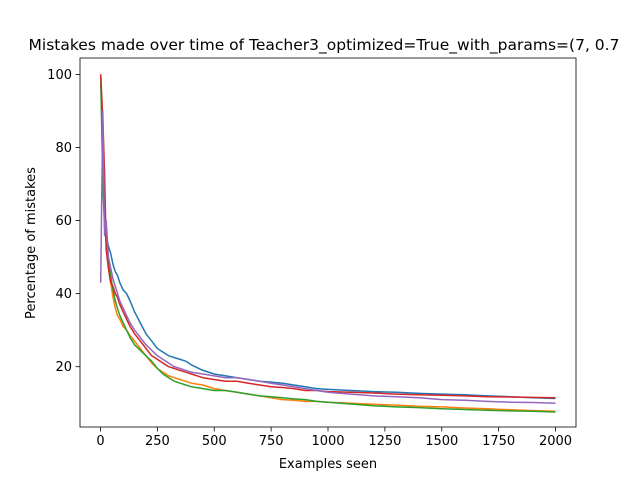 Image resolution: width=640 pixels, height=480 pixels. Describe the element at coordinates (63, 148) in the screenshot. I see `y-tick-label: 80` at that location.